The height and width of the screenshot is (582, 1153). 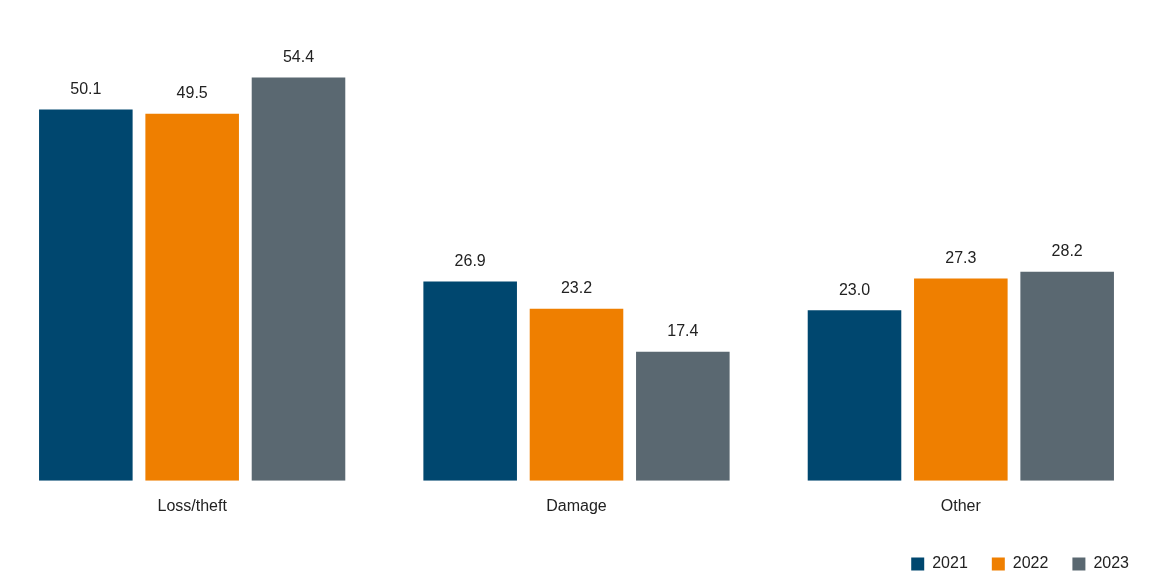 I want to click on legend-label: 2023, so click(x=1111, y=563).